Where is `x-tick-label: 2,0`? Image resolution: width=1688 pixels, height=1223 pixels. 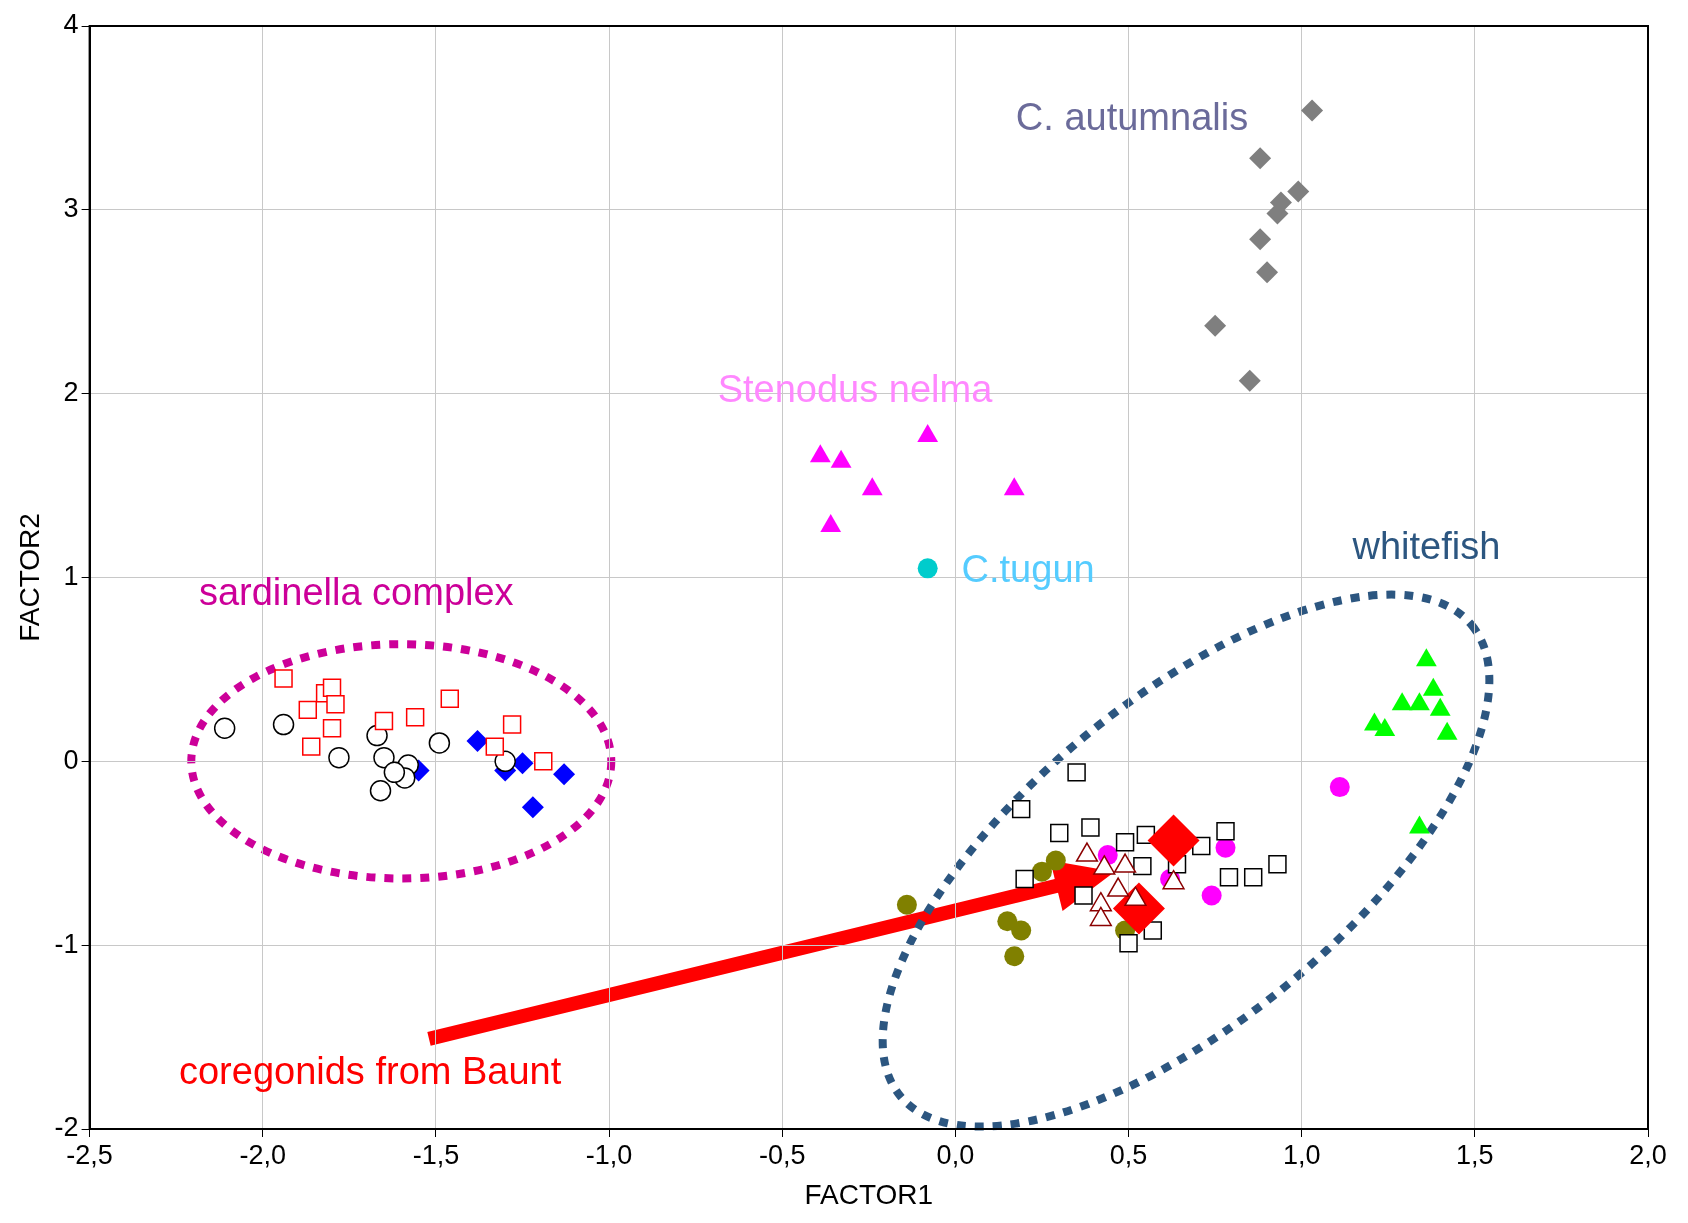
x-tick-label: 2,0 is located at coordinates (1648, 1154).